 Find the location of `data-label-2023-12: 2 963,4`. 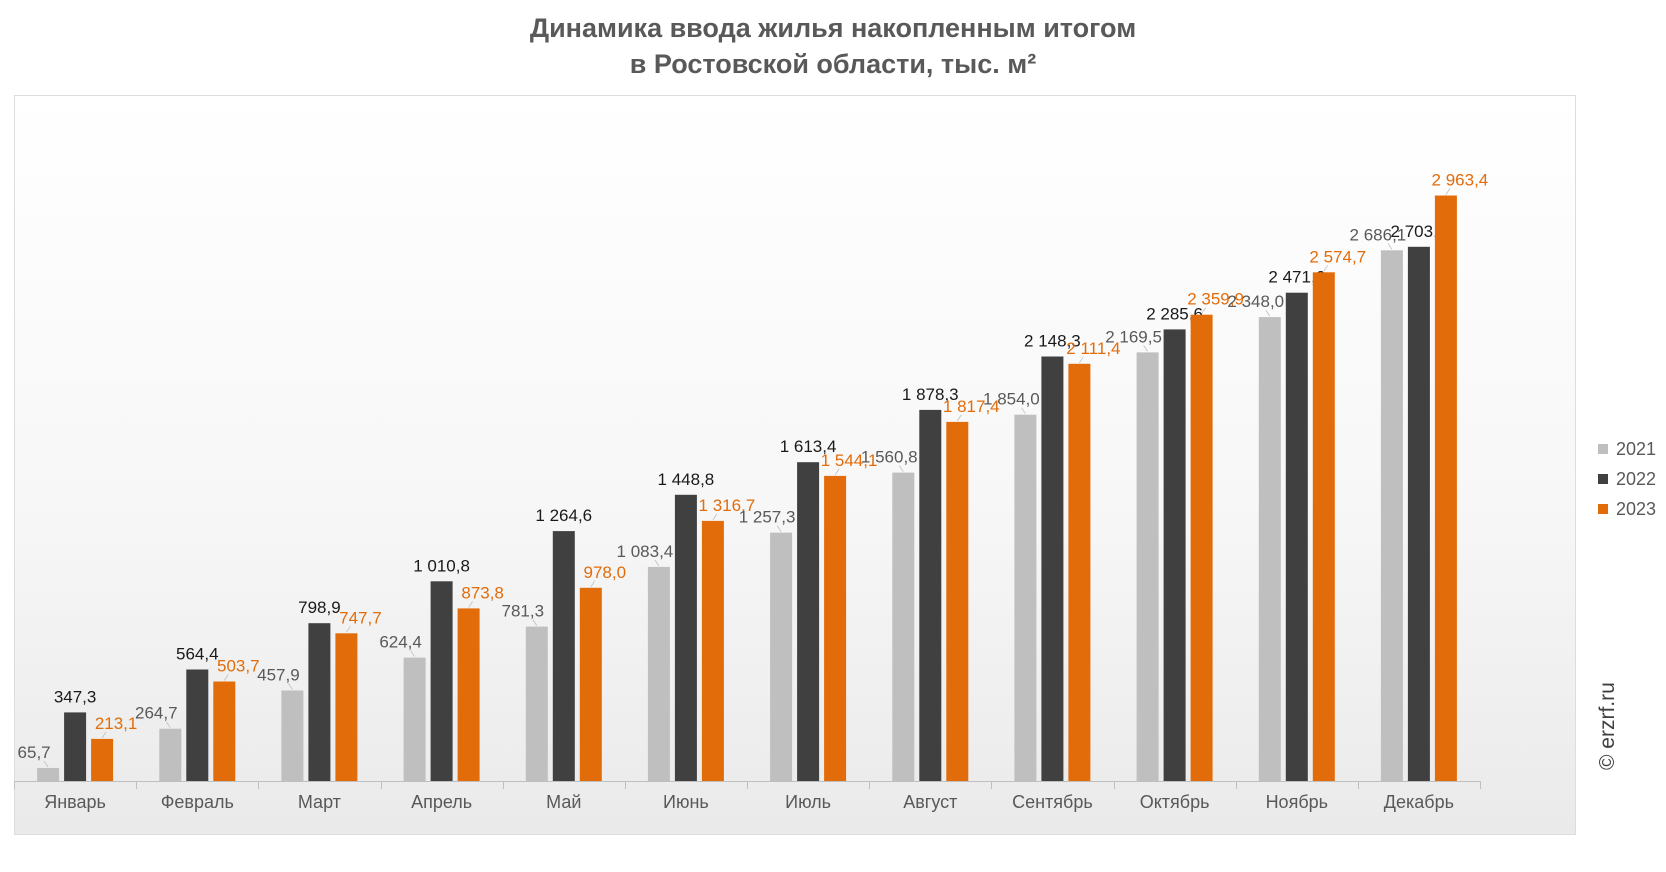

data-label-2023-12: 2 963,4 is located at coordinates (1460, 180).